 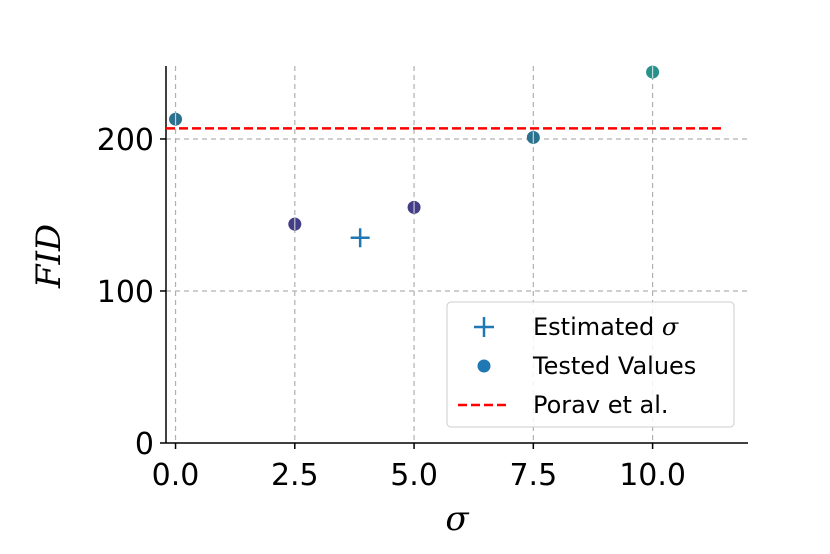 I want to click on y-tick-label: 0, so click(x=144, y=444).